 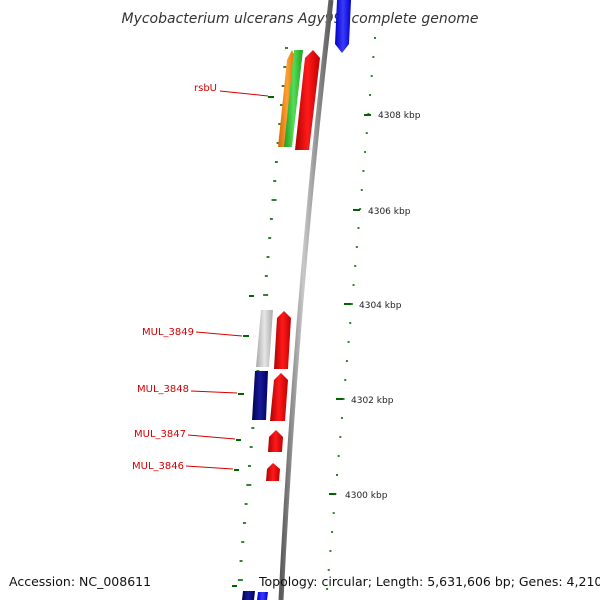 I want to click on gene-label-MUL_3849: MUL_3849, so click(x=168, y=332).